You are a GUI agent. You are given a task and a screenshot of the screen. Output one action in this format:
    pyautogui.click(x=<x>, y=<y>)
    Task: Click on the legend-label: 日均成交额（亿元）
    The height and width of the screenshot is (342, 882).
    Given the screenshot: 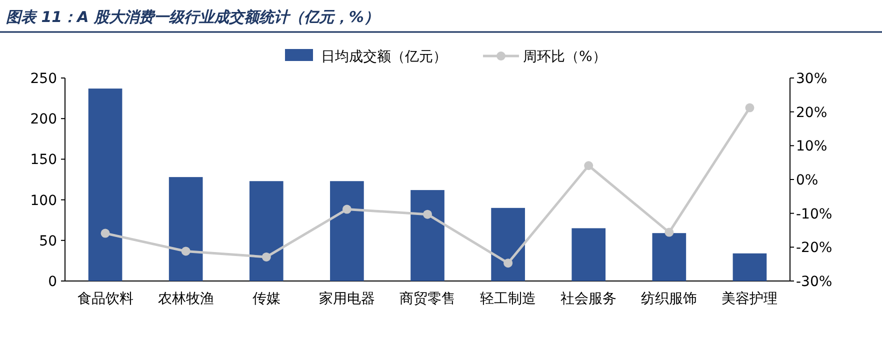 What is the action you would take?
    pyautogui.click(x=384, y=57)
    